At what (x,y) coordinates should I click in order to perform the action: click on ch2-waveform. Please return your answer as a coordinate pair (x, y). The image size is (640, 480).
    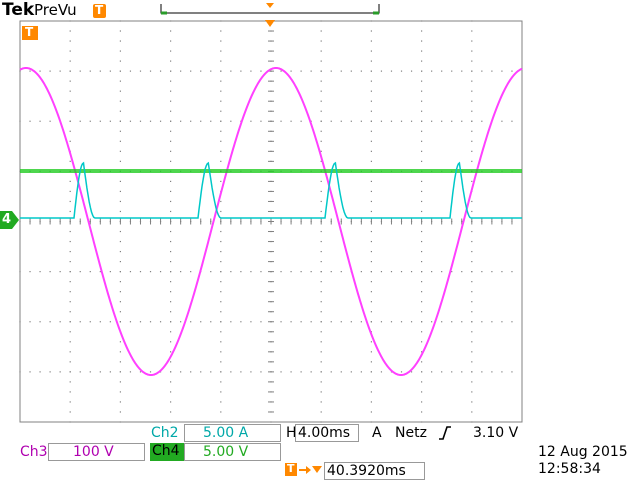
    Looking at the image, I should click on (271, 190).